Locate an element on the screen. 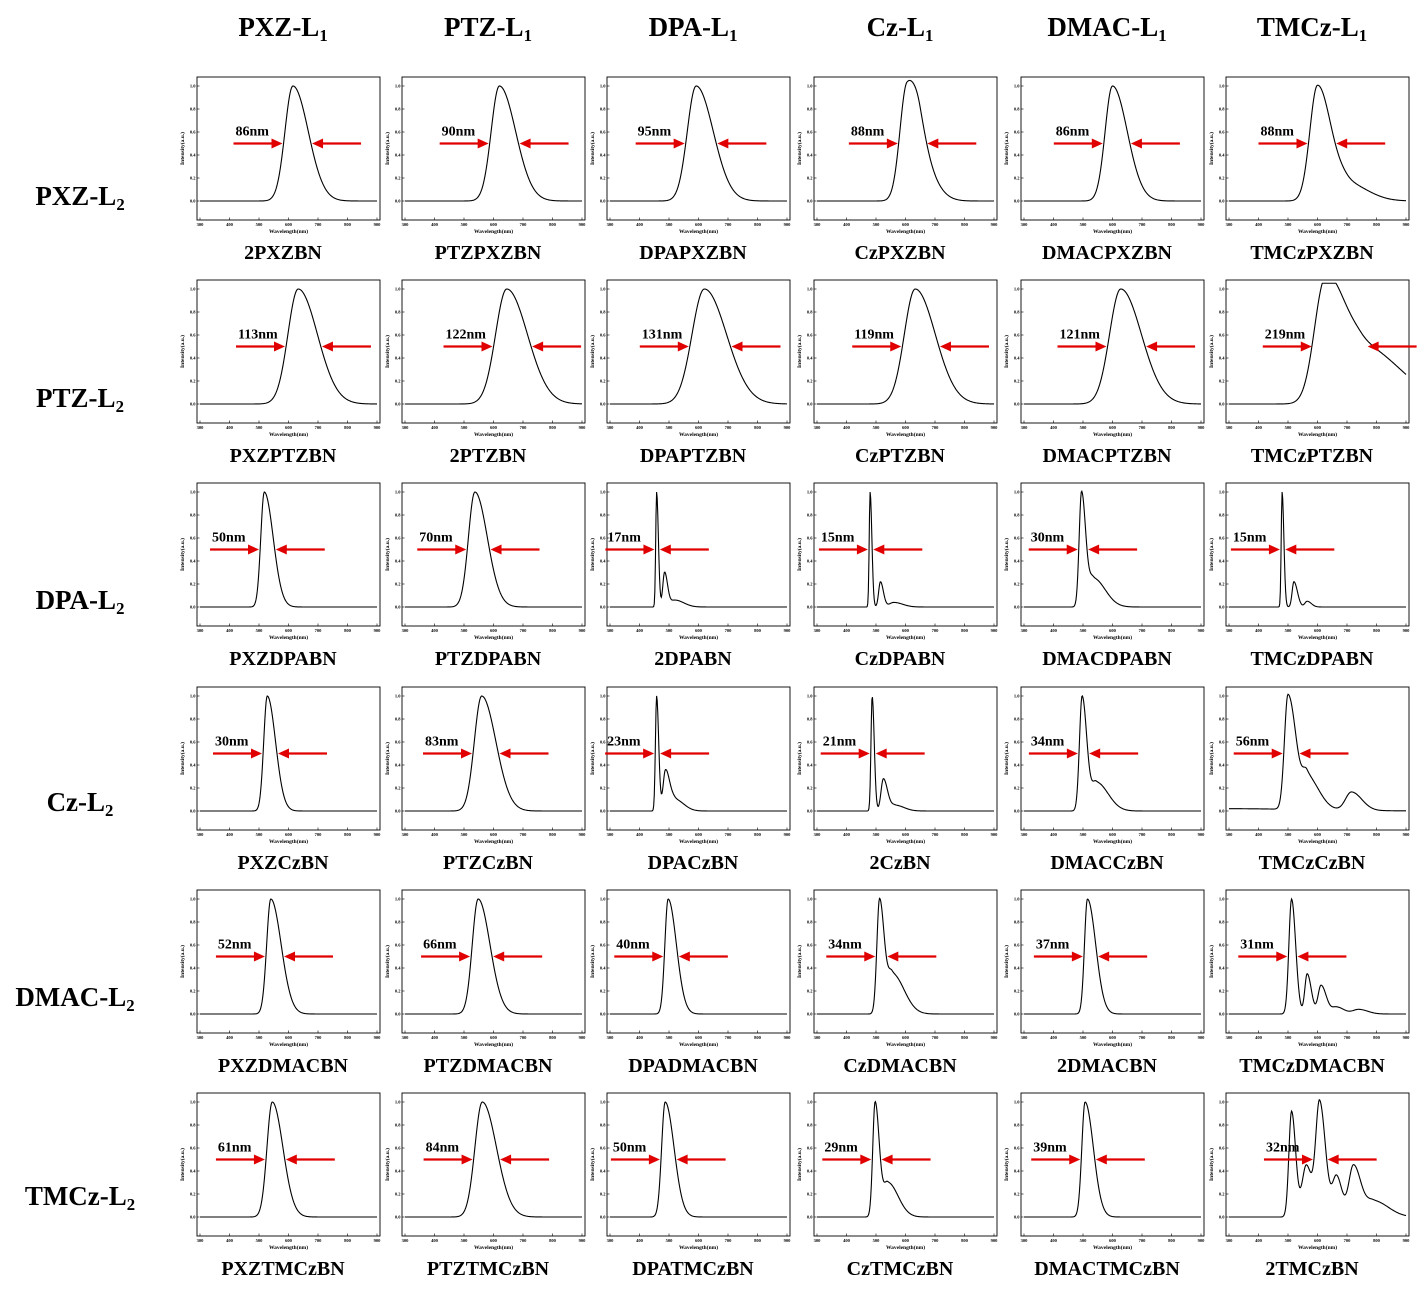 The image size is (1423, 1290). fwhm-label: 88nm is located at coordinates (1278, 132).